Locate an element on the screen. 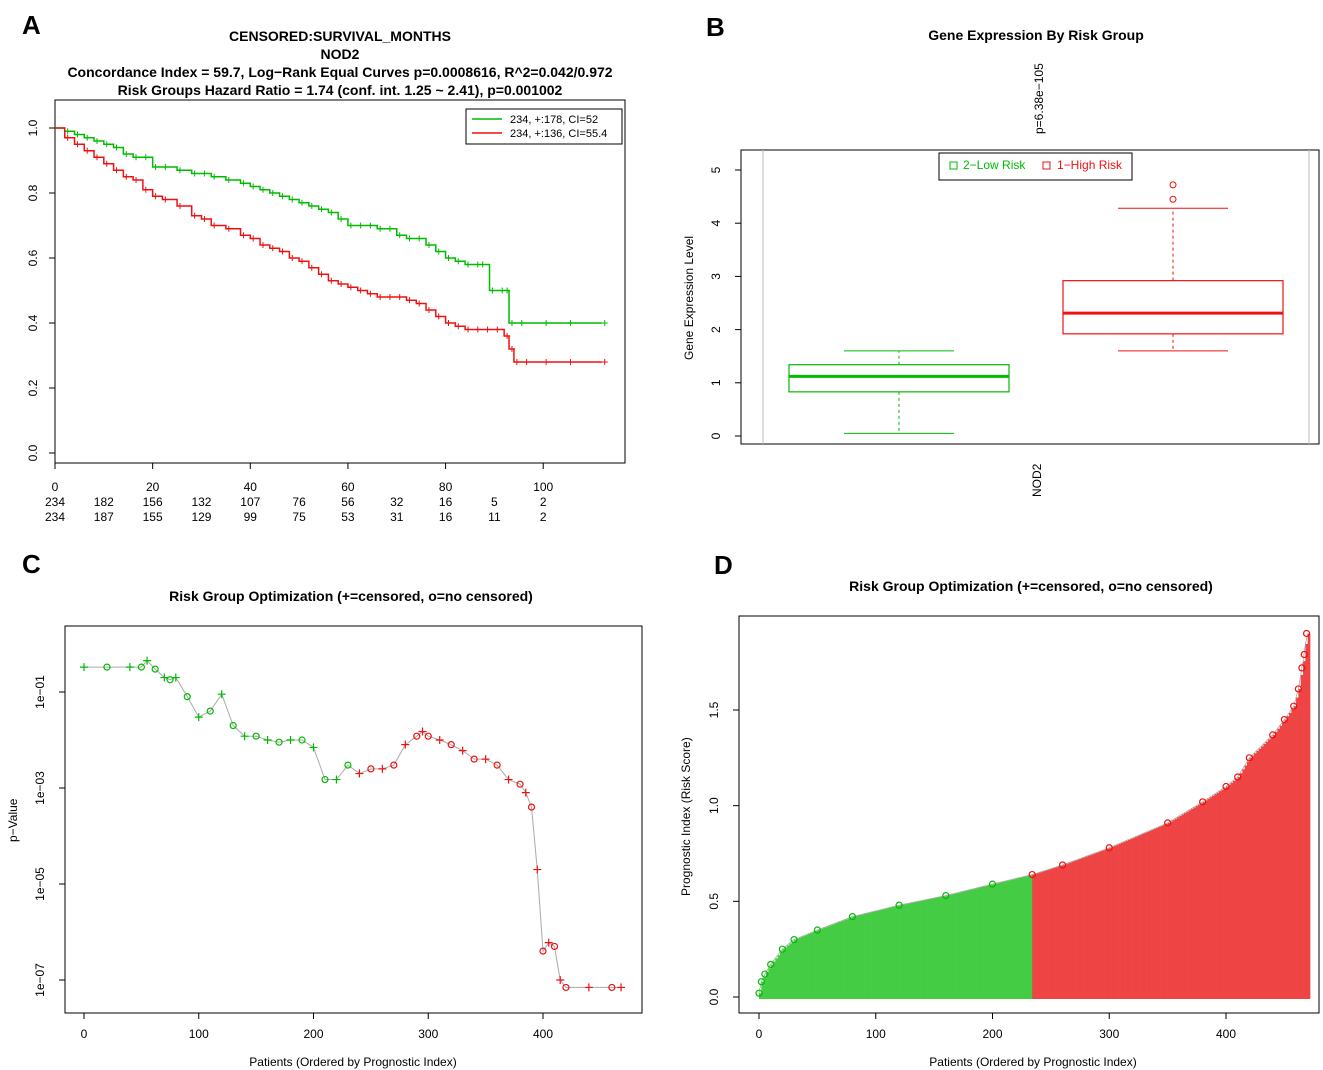  panel-d-xtick-label: 400 is located at coordinates (1226, 1034).